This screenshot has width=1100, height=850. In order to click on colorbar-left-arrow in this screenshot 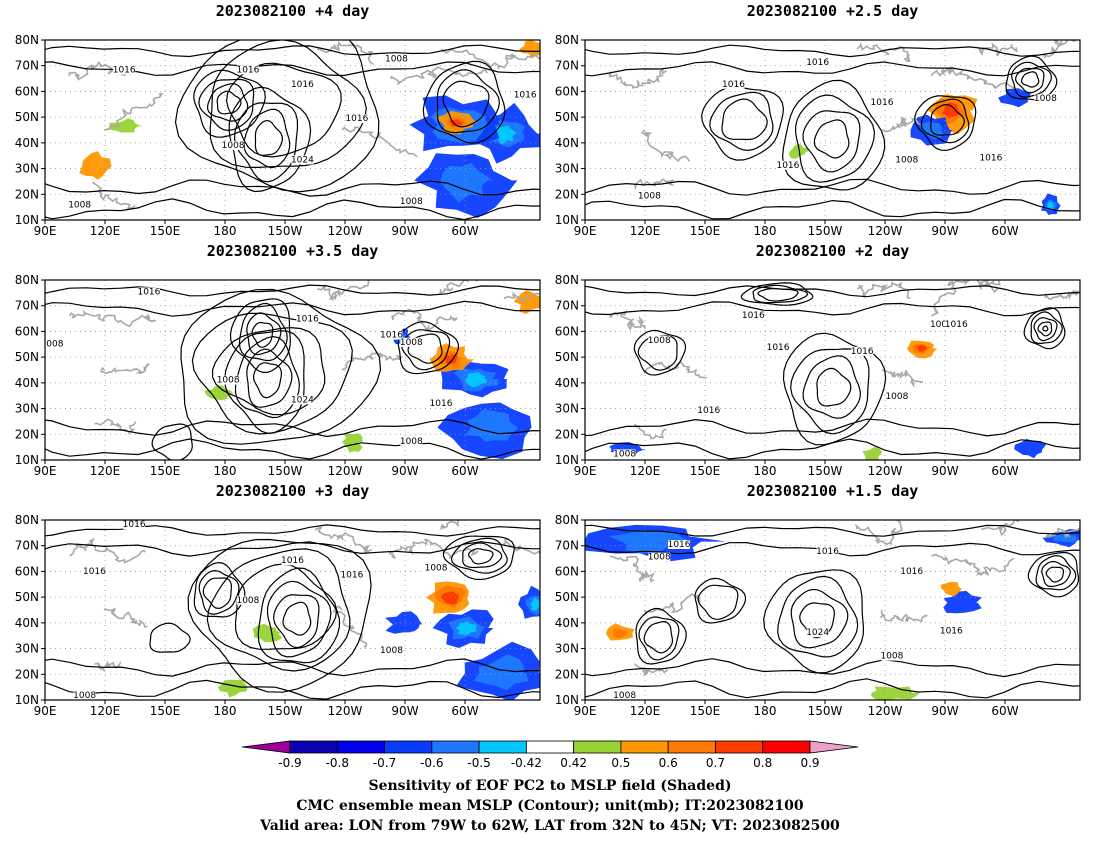, I will do `click(266, 747)`.